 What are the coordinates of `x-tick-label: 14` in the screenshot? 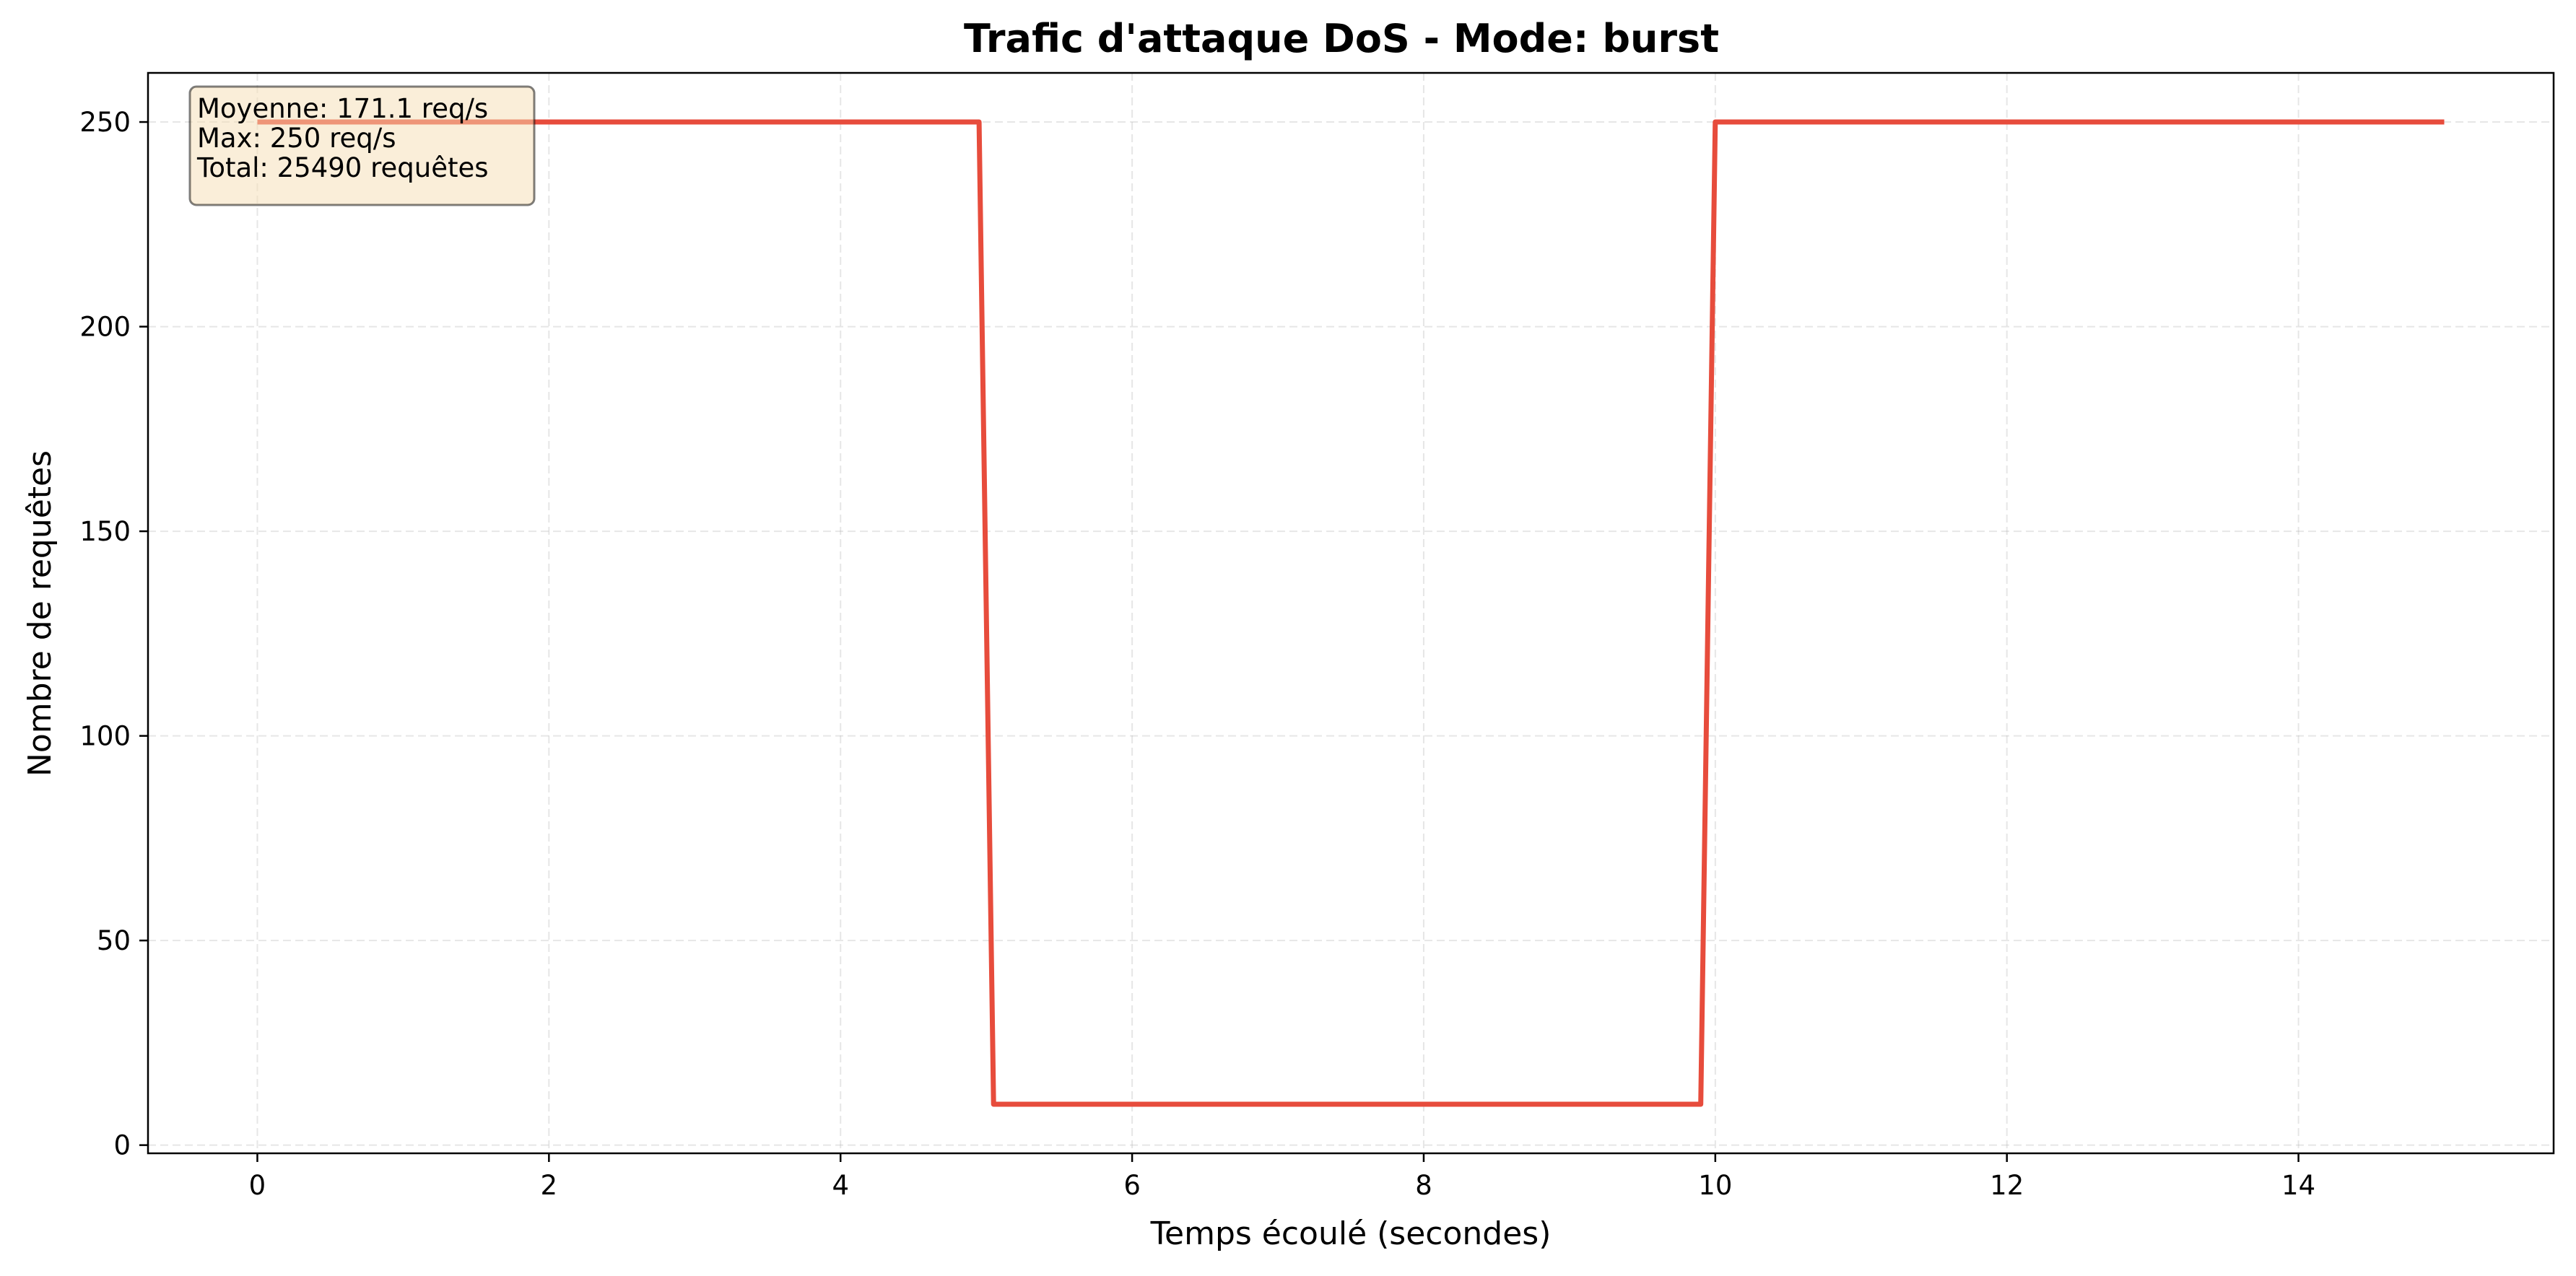 It's located at (2298, 1185).